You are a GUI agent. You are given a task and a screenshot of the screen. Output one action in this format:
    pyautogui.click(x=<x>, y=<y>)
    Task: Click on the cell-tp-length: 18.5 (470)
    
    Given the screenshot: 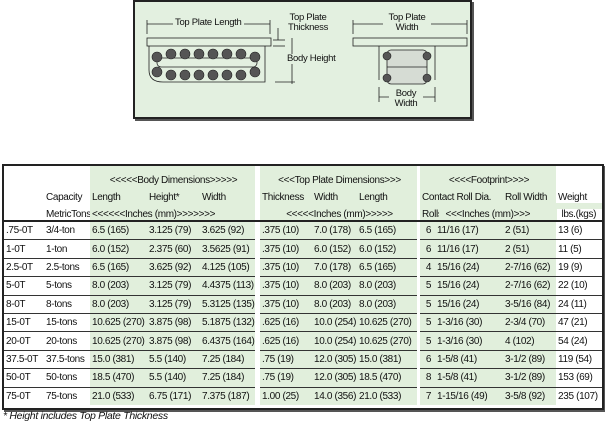 What is the action you would take?
    pyautogui.click(x=387, y=378)
    